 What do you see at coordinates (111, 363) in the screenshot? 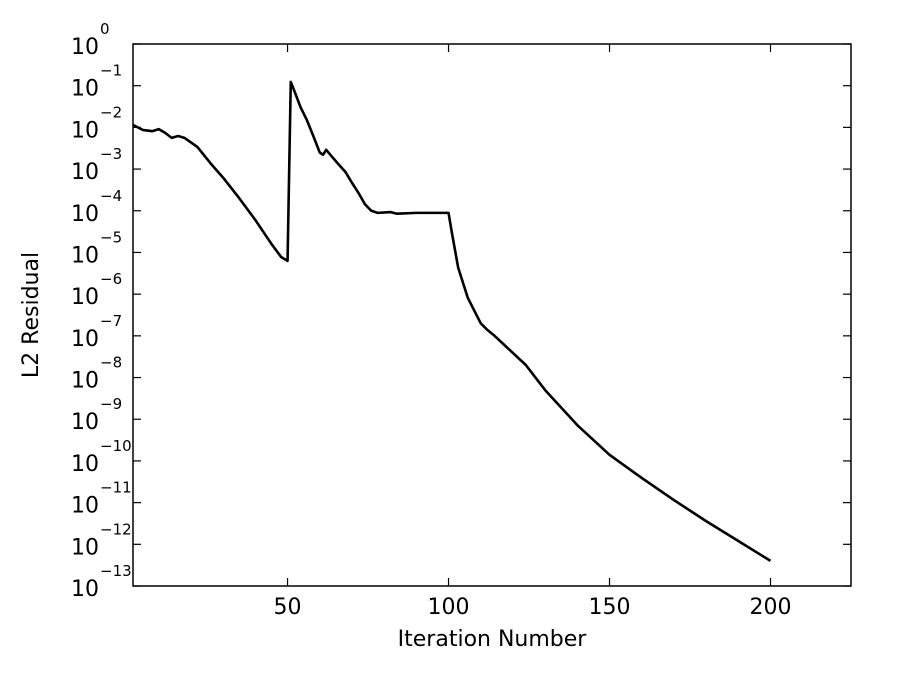
I see `y-tick-exponent: −8` at bounding box center [111, 363].